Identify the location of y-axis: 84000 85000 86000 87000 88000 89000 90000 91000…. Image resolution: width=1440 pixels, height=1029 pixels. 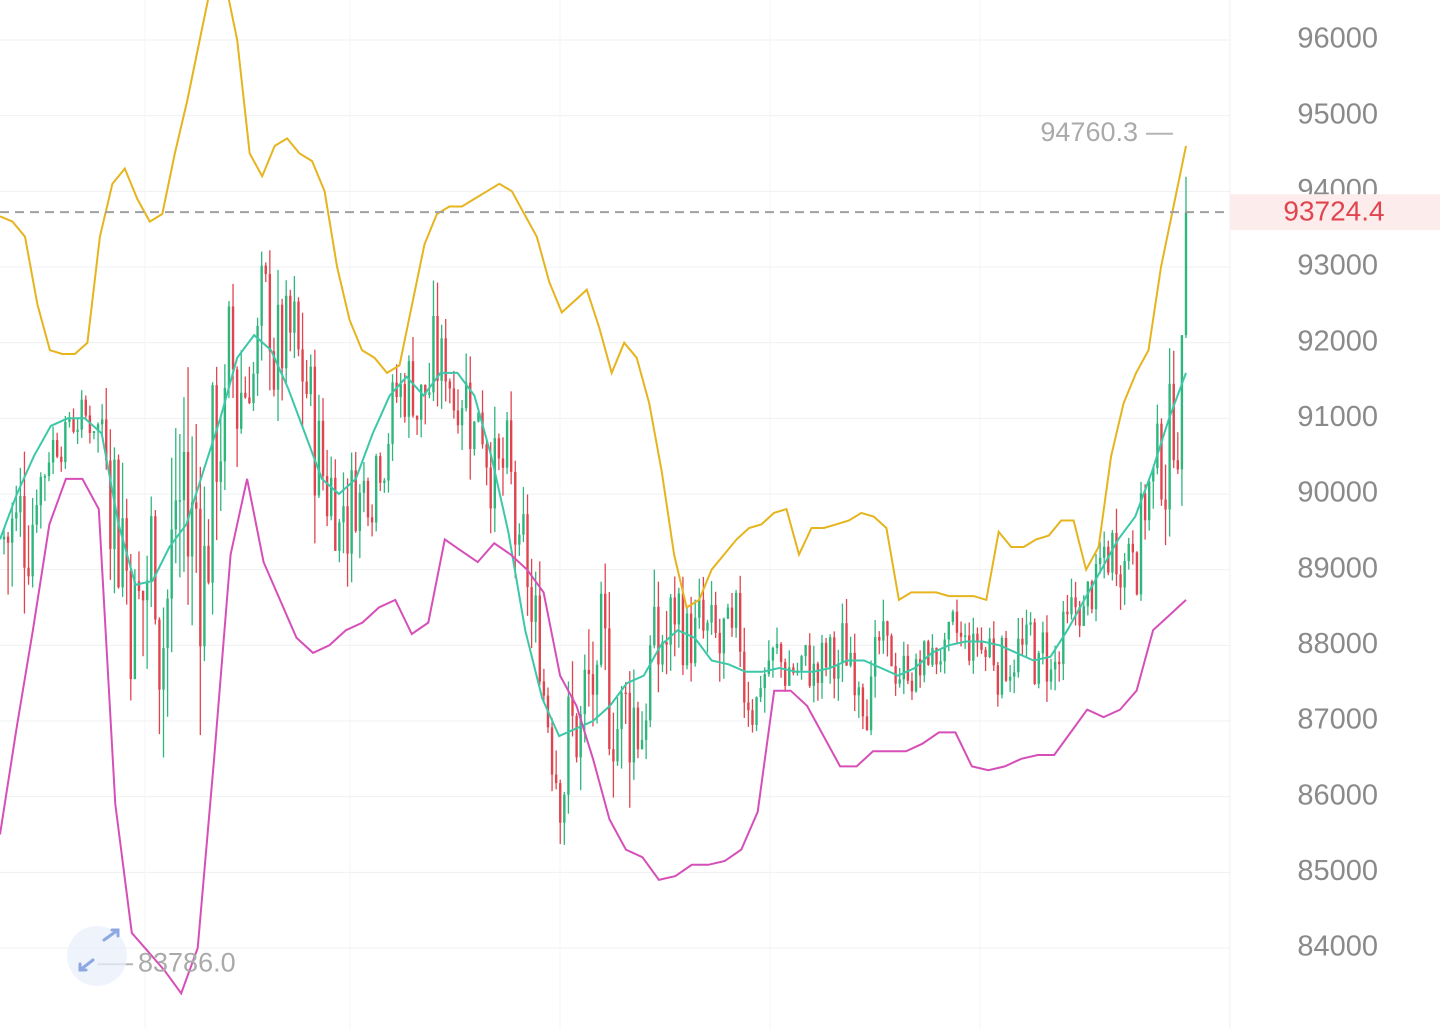
(1337, 493).